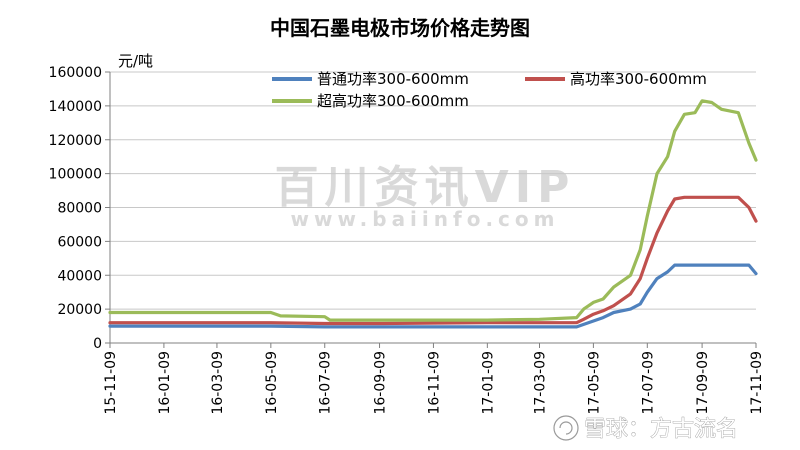 The width and height of the screenshot is (800, 450). Describe the element at coordinates (661, 429) in the screenshot. I see `credit-text: 雪球：方古流名` at that location.